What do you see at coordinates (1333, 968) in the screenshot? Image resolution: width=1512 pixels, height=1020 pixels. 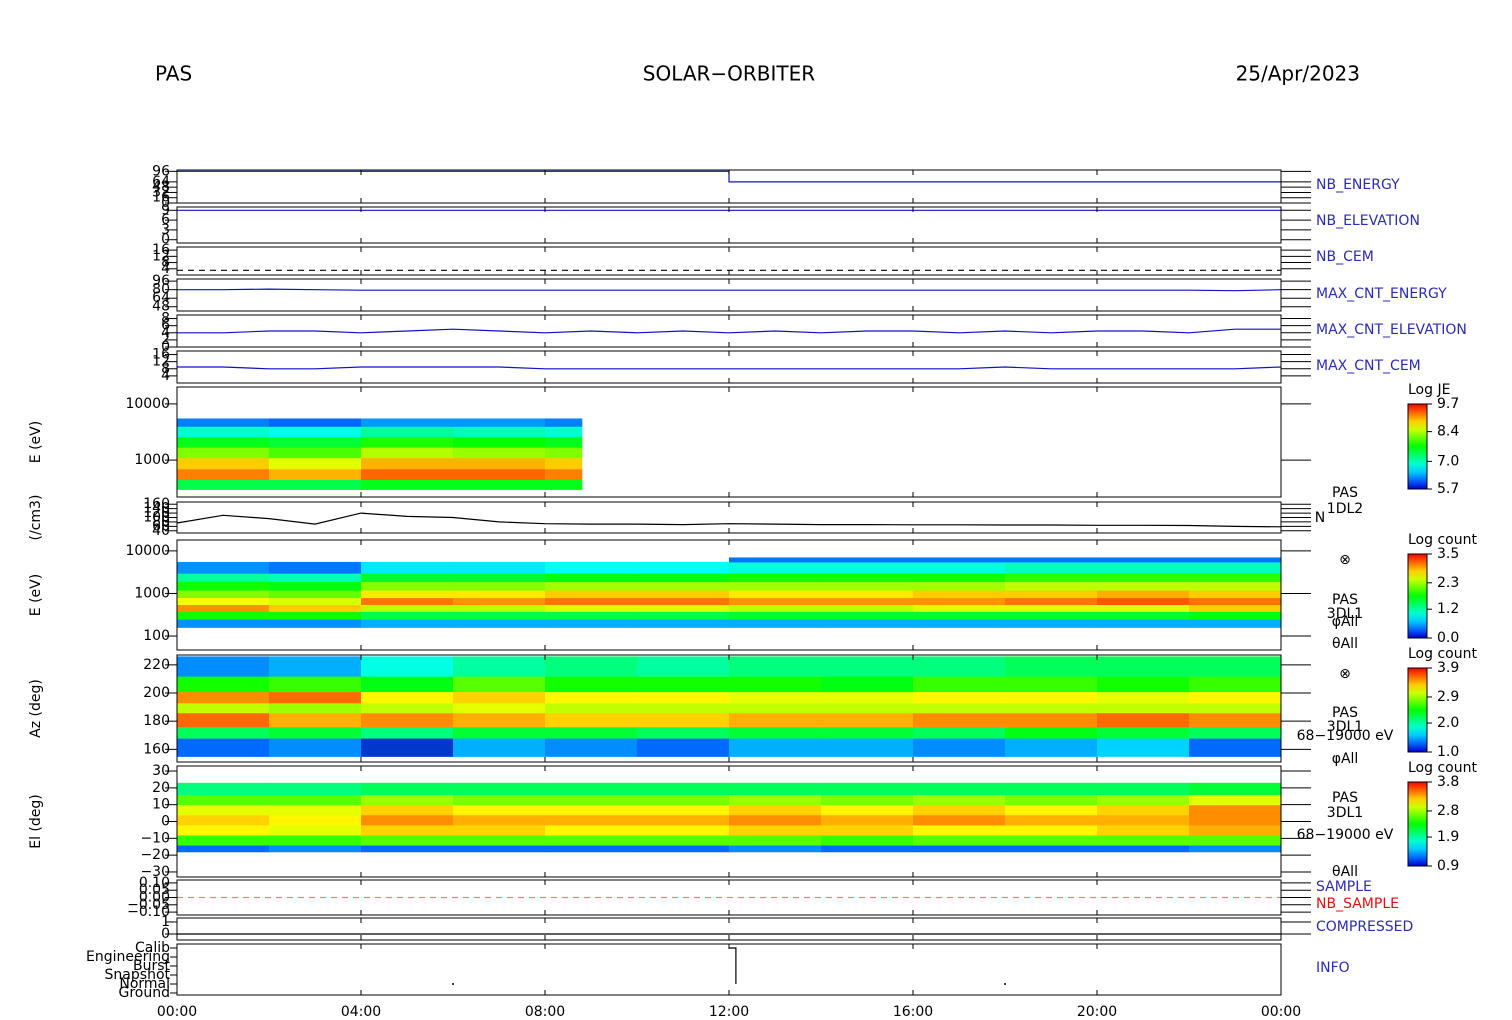 I see `panel-label: INFO` at bounding box center [1333, 968].